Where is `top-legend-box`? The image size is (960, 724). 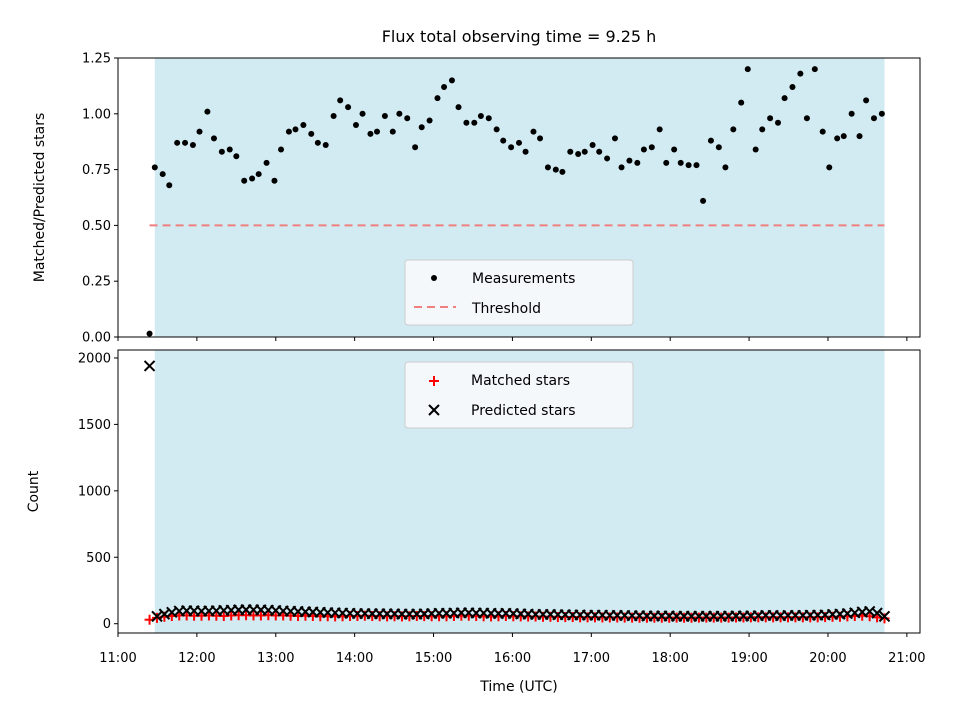
top-legend-box is located at coordinates (519, 292).